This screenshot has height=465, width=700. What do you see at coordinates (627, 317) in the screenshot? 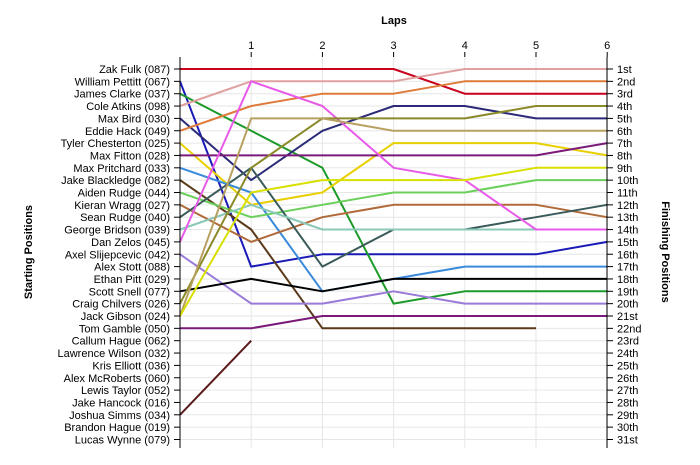
I see `finish-position-label: 21st` at bounding box center [627, 317].